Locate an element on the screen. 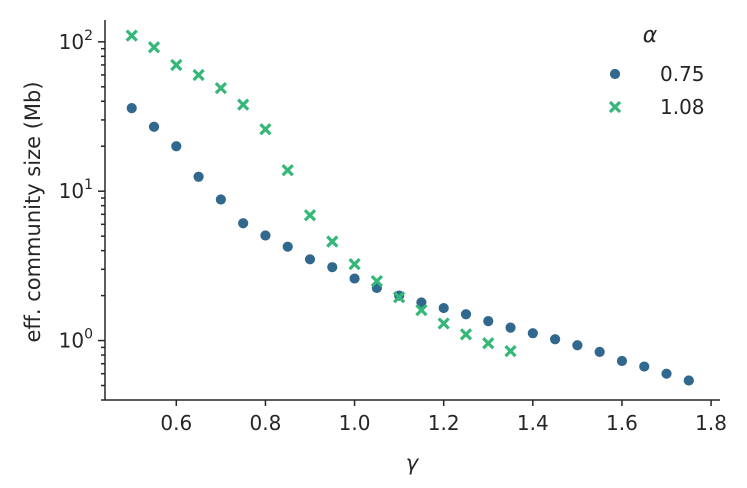 This screenshot has width=747, height=488. x-tick-label: 1.0 is located at coordinates (355, 423).